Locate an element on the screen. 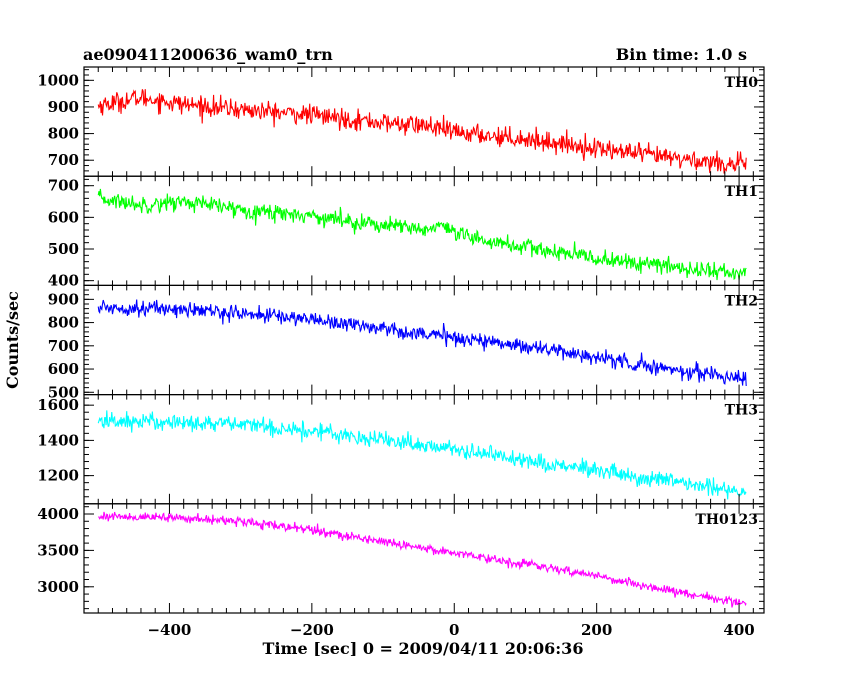 The width and height of the screenshot is (850, 684). panel-th0123: 3000 3500 4000 TH0123 is located at coordinates (401, 558).